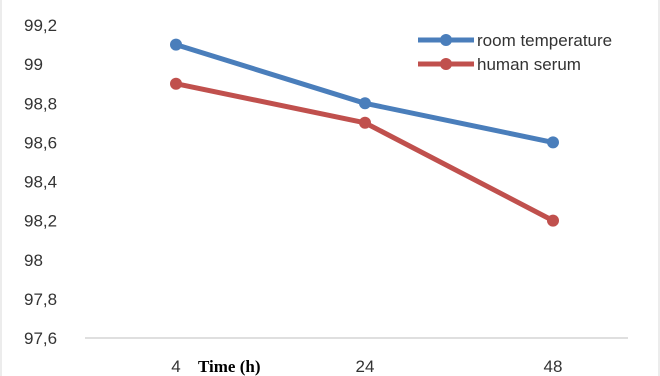  I want to click on x-axis-title: Time (h), so click(229, 366).